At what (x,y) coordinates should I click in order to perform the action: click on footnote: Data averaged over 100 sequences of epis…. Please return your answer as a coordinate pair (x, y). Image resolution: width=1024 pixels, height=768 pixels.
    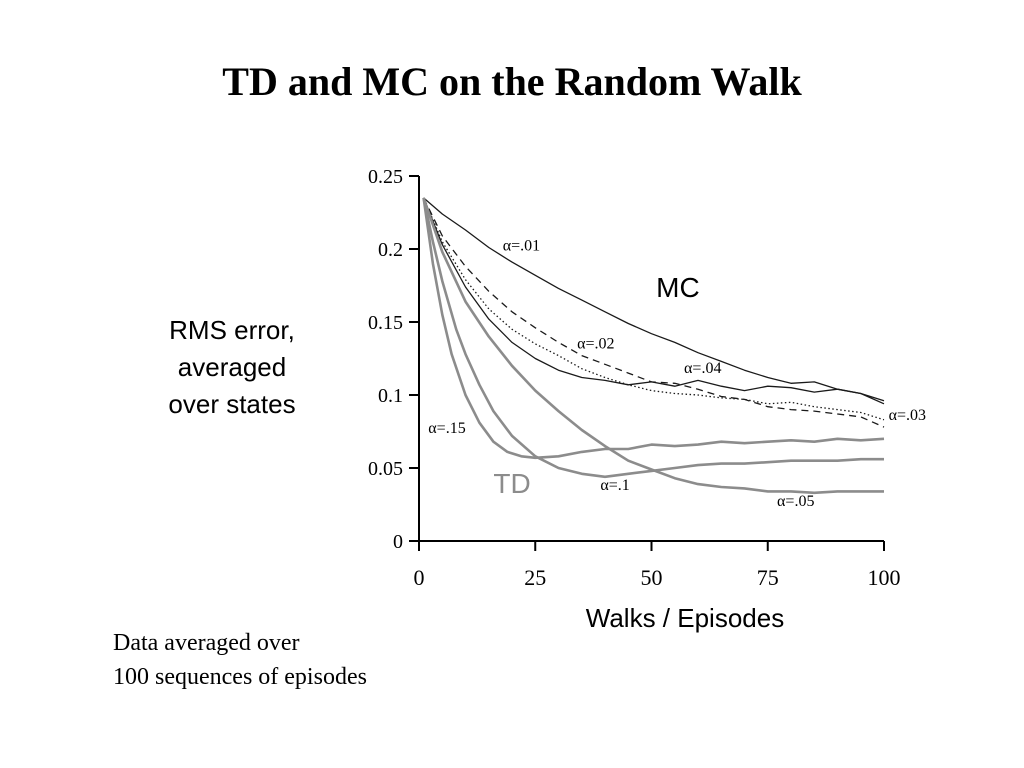
    Looking at the image, I should click on (240, 660).